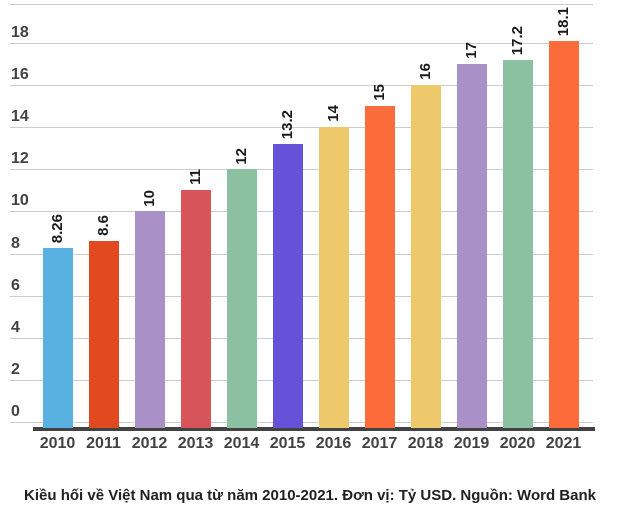 This screenshot has height=531, width=620. What do you see at coordinates (425, 72) in the screenshot?
I see `bar-value-label: 16` at bounding box center [425, 72].